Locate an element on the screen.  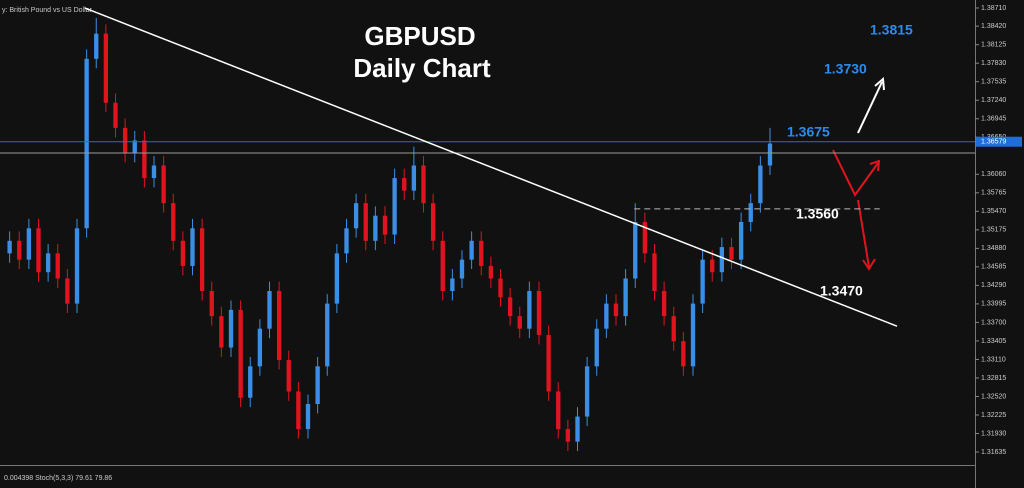
y-tick-label: 1.32225 is located at coordinates (993, 415).